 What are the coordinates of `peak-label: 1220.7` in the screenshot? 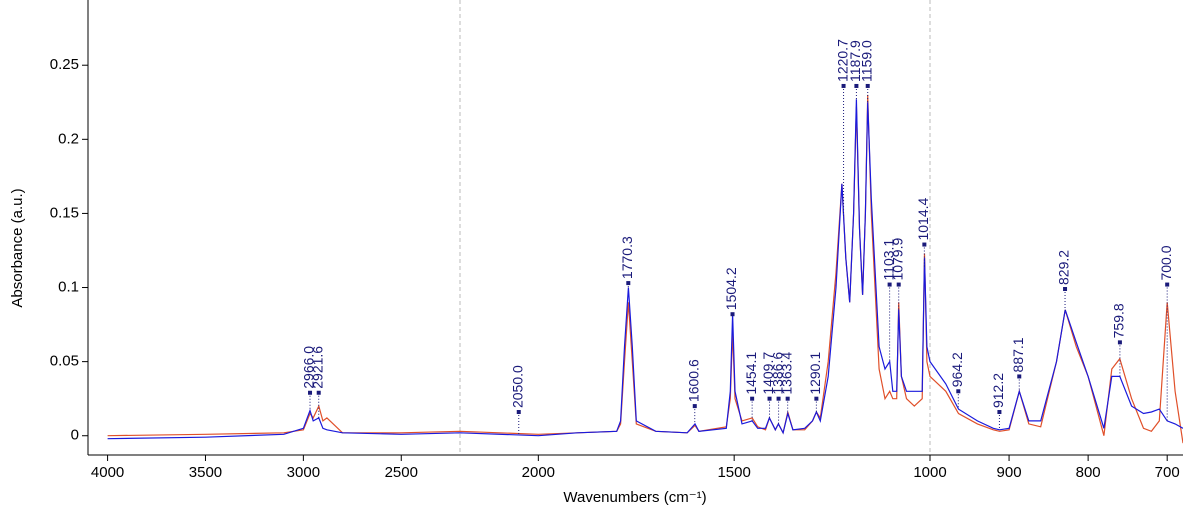 It's located at (842, 60).